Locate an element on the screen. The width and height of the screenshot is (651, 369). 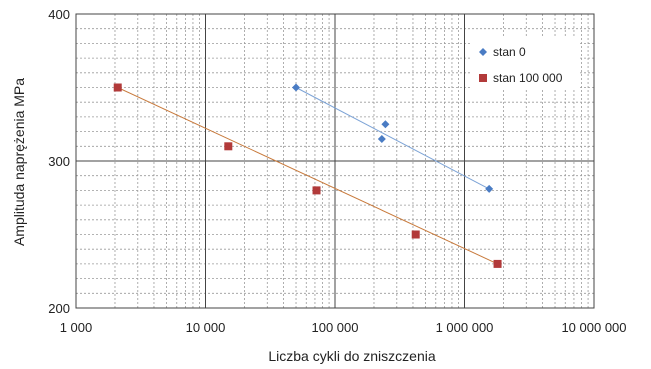
legend-box is located at coordinates (526, 64).